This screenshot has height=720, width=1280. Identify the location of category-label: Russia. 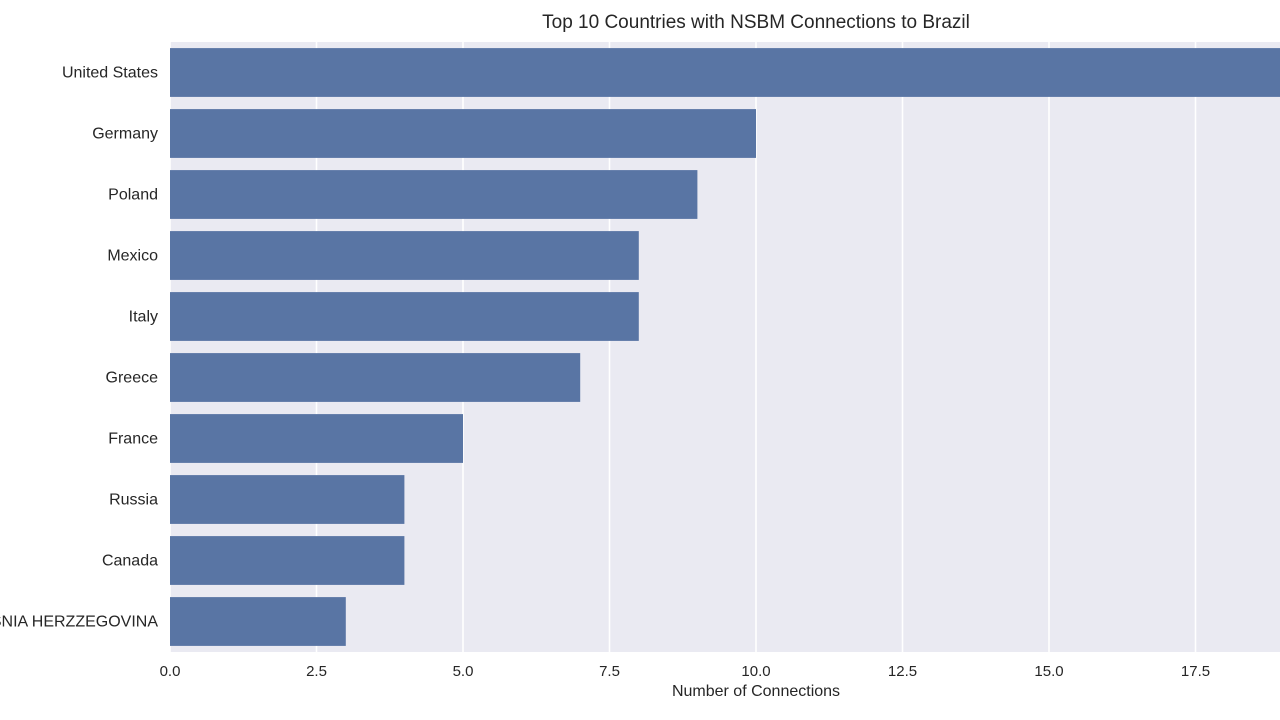
(133, 500).